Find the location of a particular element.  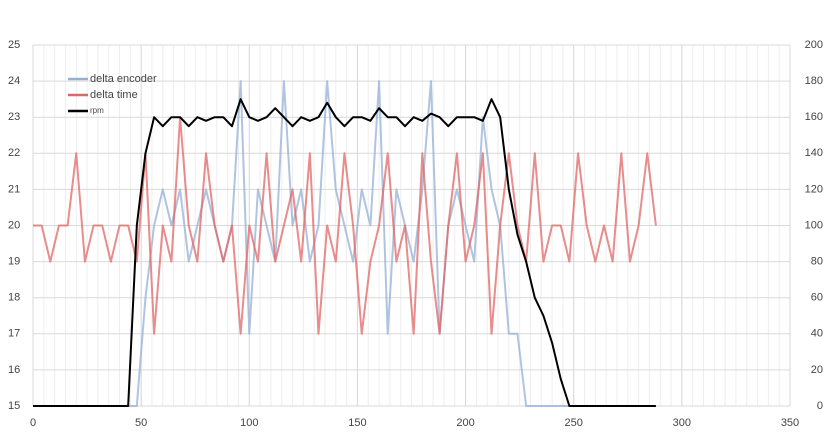

x-tick-label: 100 is located at coordinates (249, 423).